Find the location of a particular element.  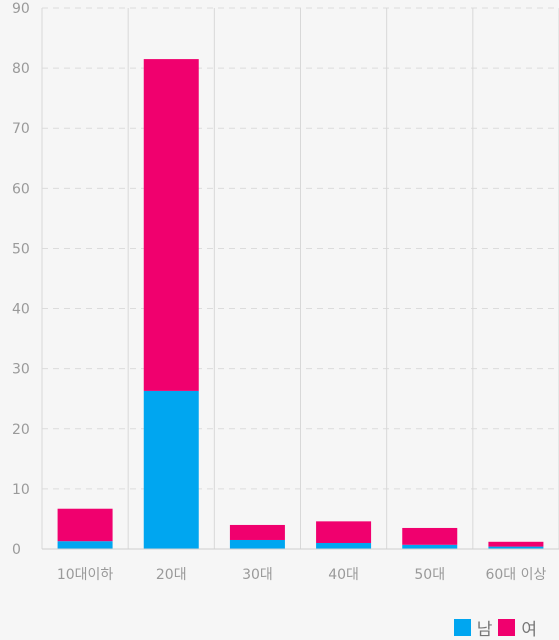

legend-swatch-female is located at coordinates (507, 627).